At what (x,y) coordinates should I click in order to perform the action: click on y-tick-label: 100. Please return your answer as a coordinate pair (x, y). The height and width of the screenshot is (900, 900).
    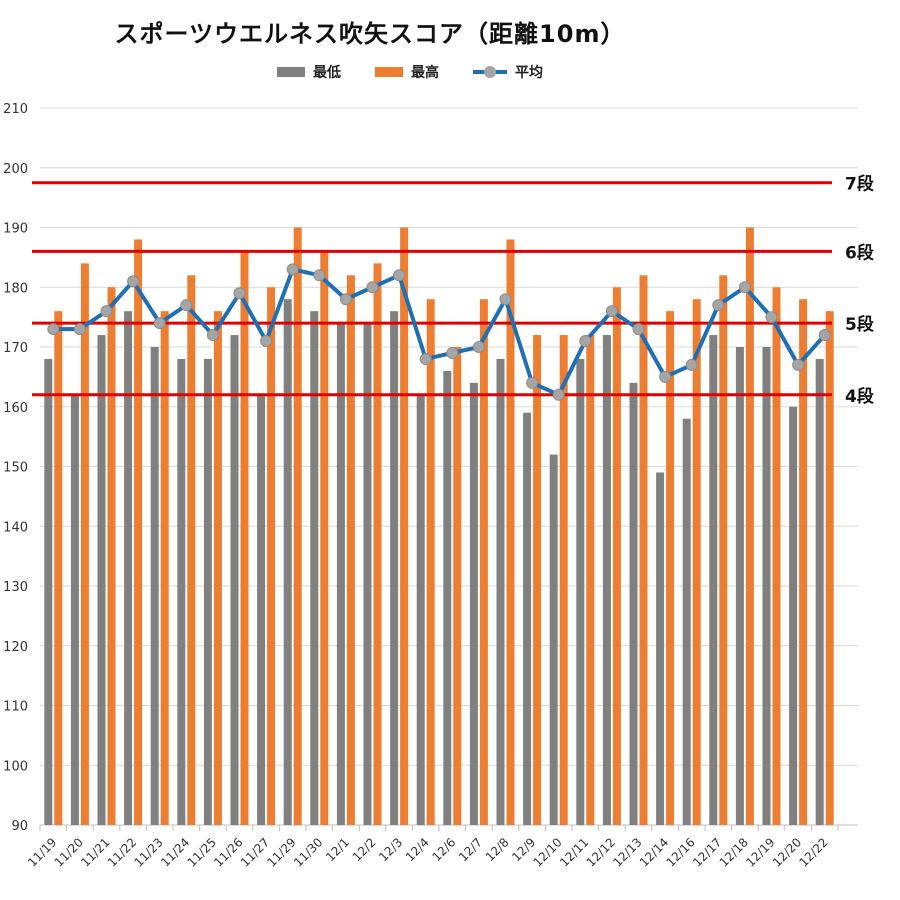
    Looking at the image, I should click on (15, 766).